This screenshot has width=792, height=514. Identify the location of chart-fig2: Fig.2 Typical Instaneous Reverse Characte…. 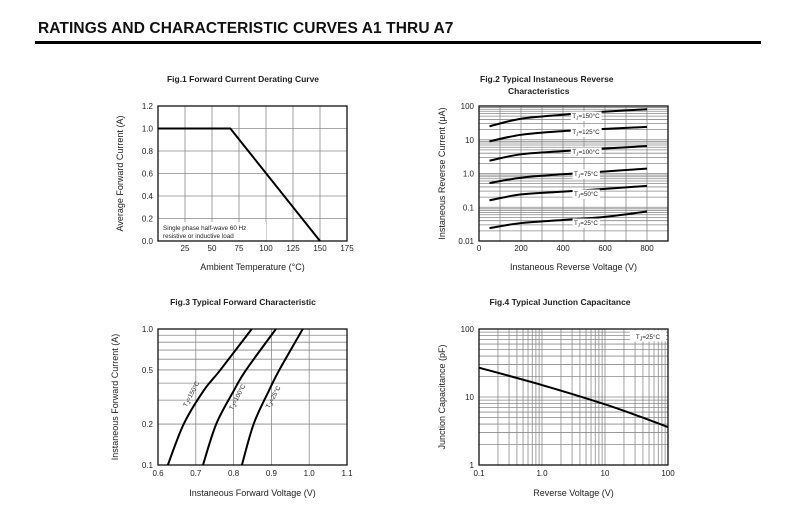
(553, 173).